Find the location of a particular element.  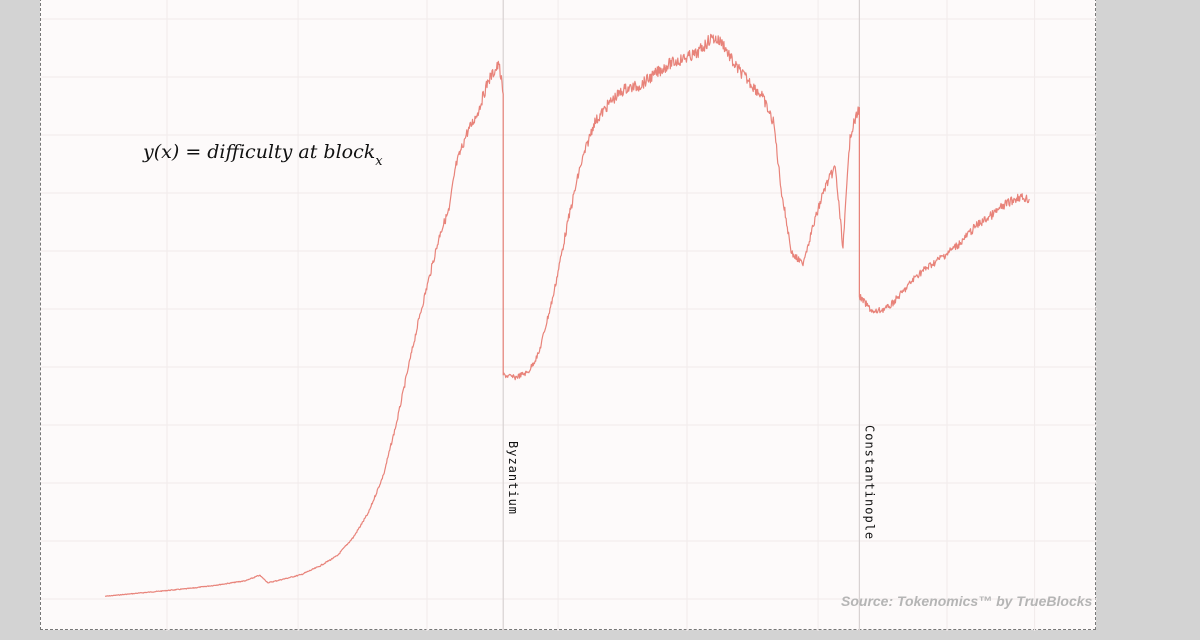

difficulty-formula: y(x) = difficulty at blockx is located at coordinates (263, 155).